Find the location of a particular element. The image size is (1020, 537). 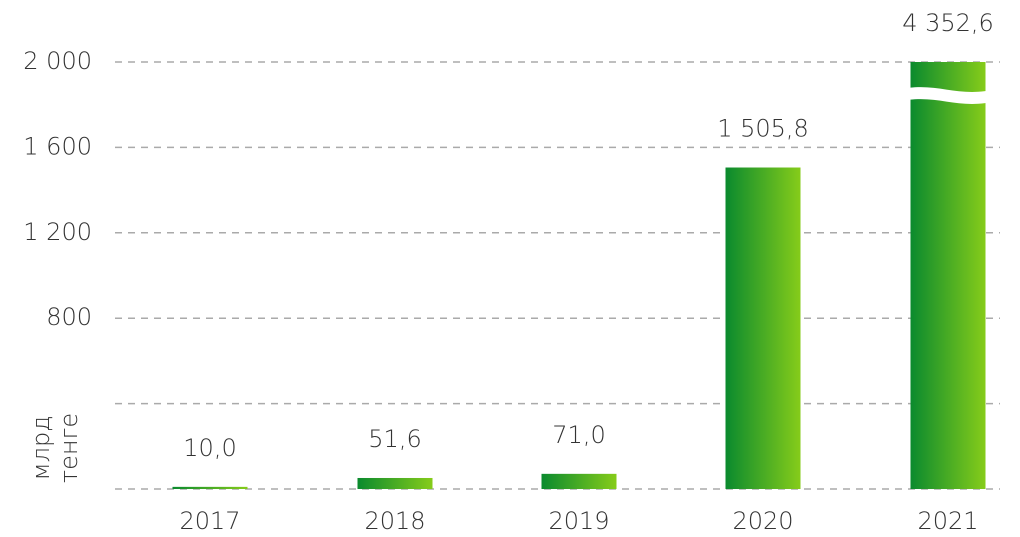

y-tick-label: 1 200 is located at coordinates (57, 232).